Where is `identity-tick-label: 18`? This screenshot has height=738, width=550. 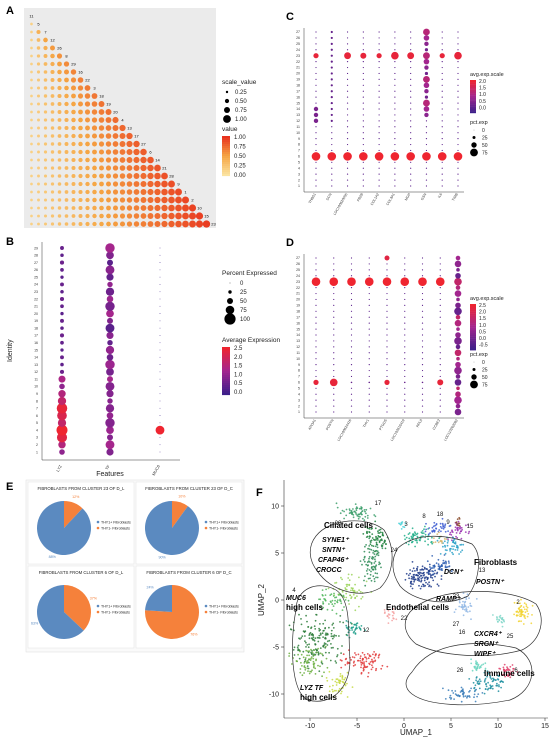
identity-tick-label: 18 is located at coordinates (298, 312).